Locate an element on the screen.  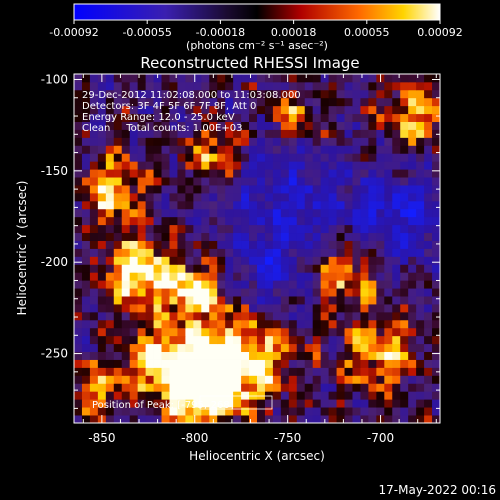
timestamp: 17-May-2022 00:16 is located at coordinates (437, 490).